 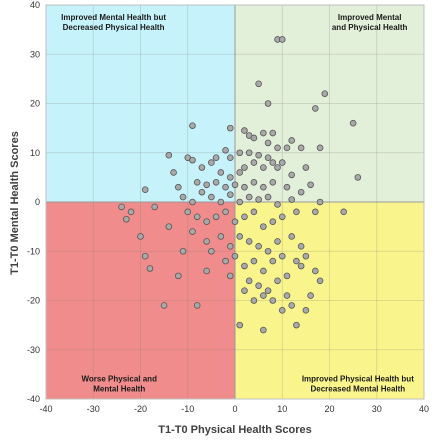 I want to click on y-tick-label: 40, so click(x=35, y=5).